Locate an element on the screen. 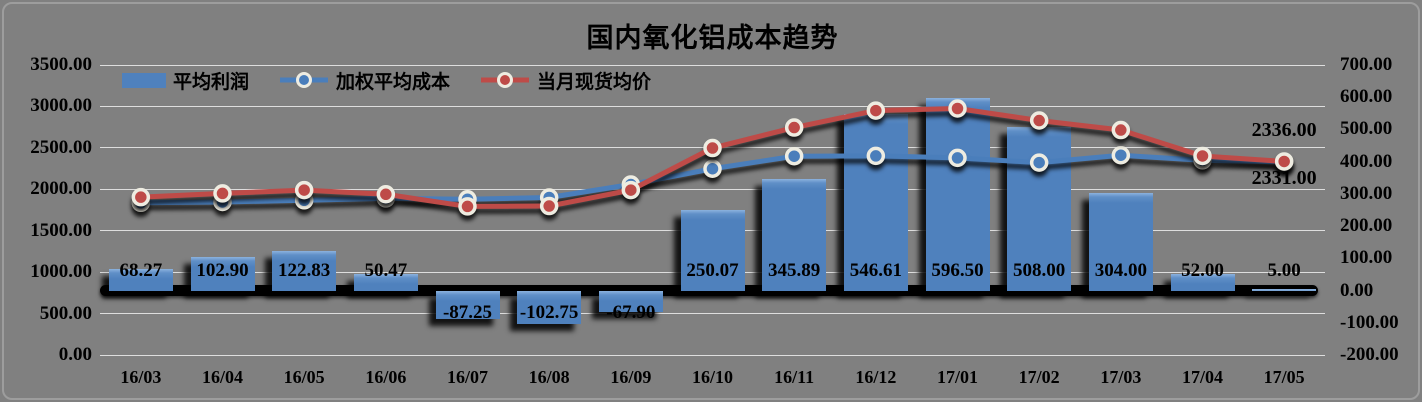 The height and width of the screenshot is (402, 1422). bar-data-label: 122.83 is located at coordinates (304, 270).